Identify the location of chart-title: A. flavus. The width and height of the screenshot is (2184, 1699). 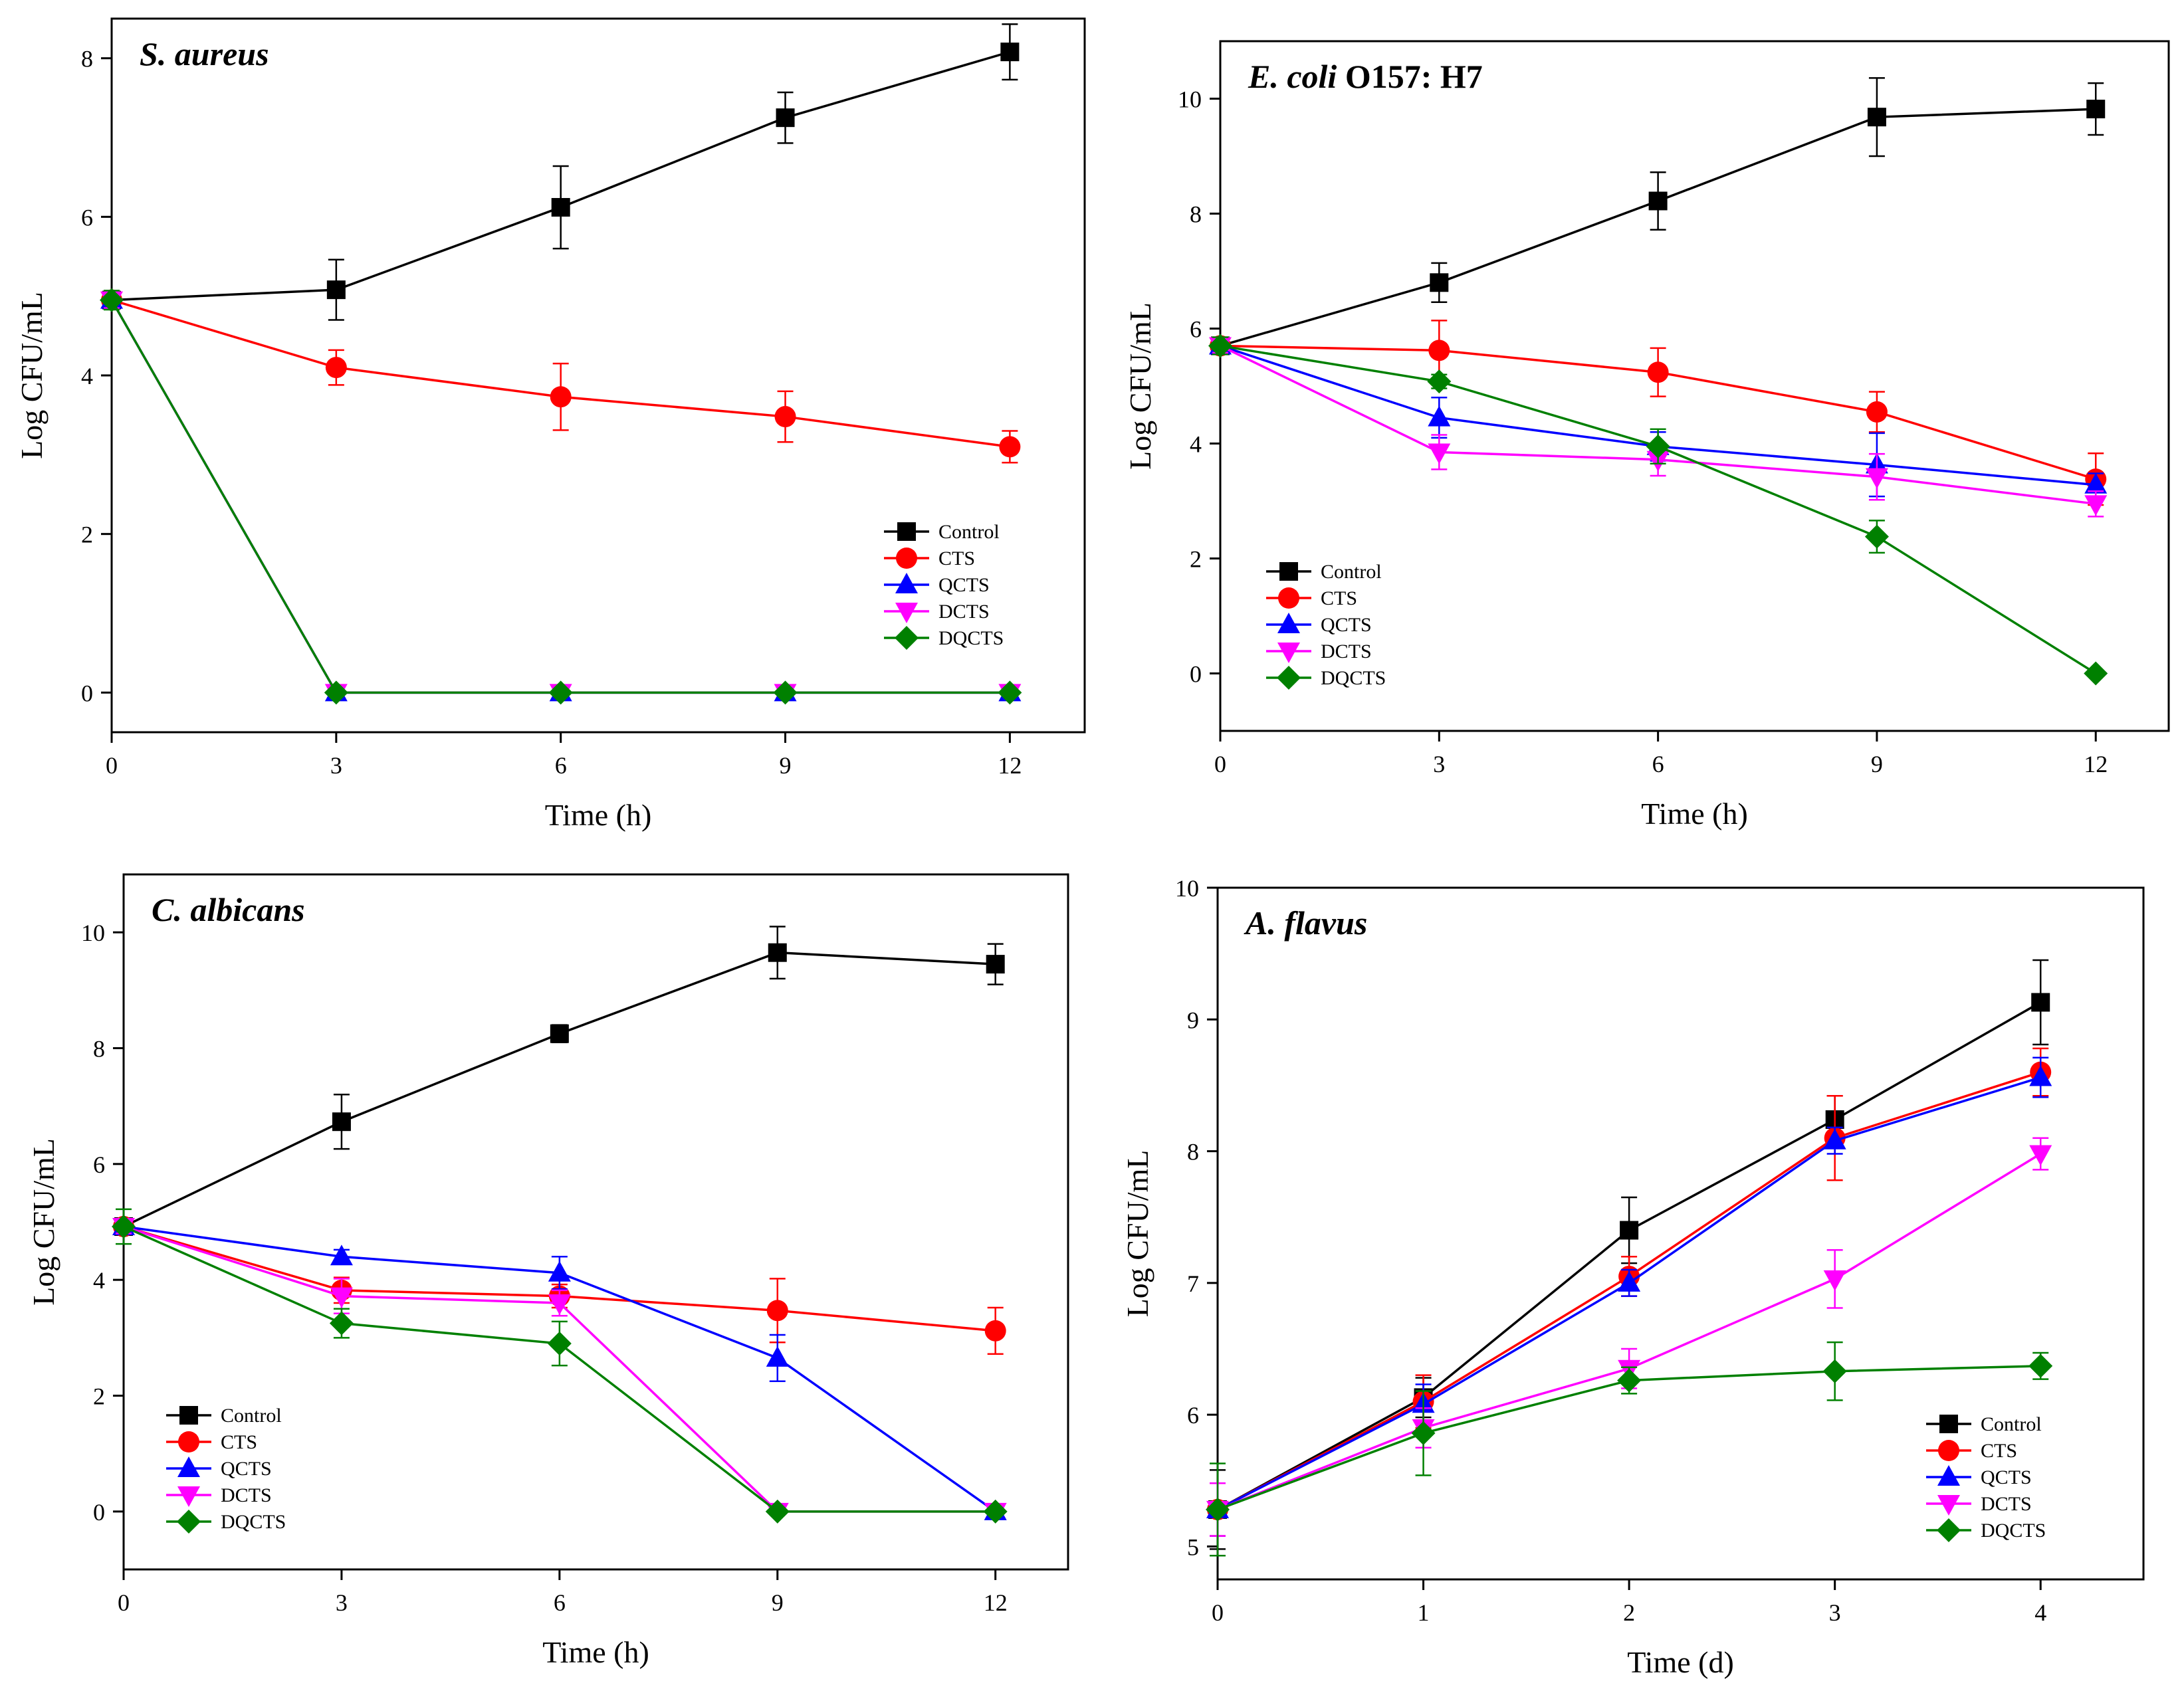
(1305, 923).